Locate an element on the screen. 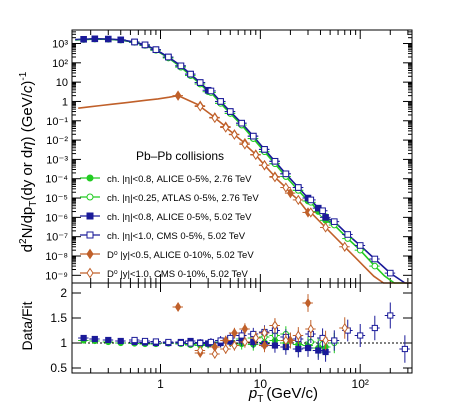  y-tick-label: 1.5 is located at coordinates (58, 318).